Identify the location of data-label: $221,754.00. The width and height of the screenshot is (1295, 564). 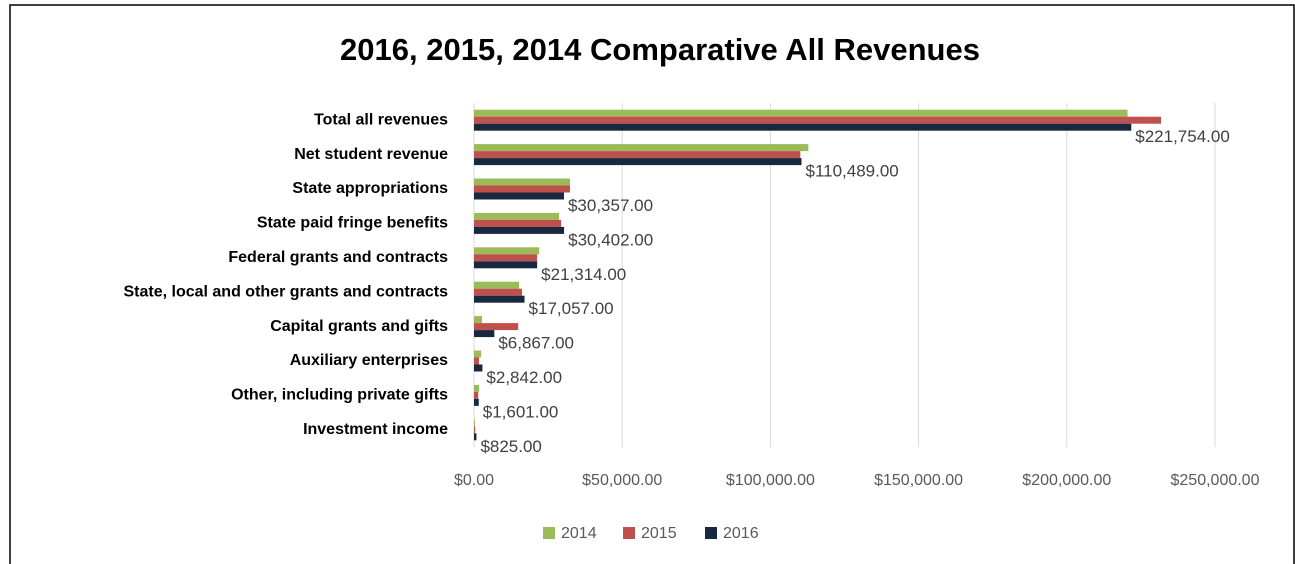
(1182, 136).